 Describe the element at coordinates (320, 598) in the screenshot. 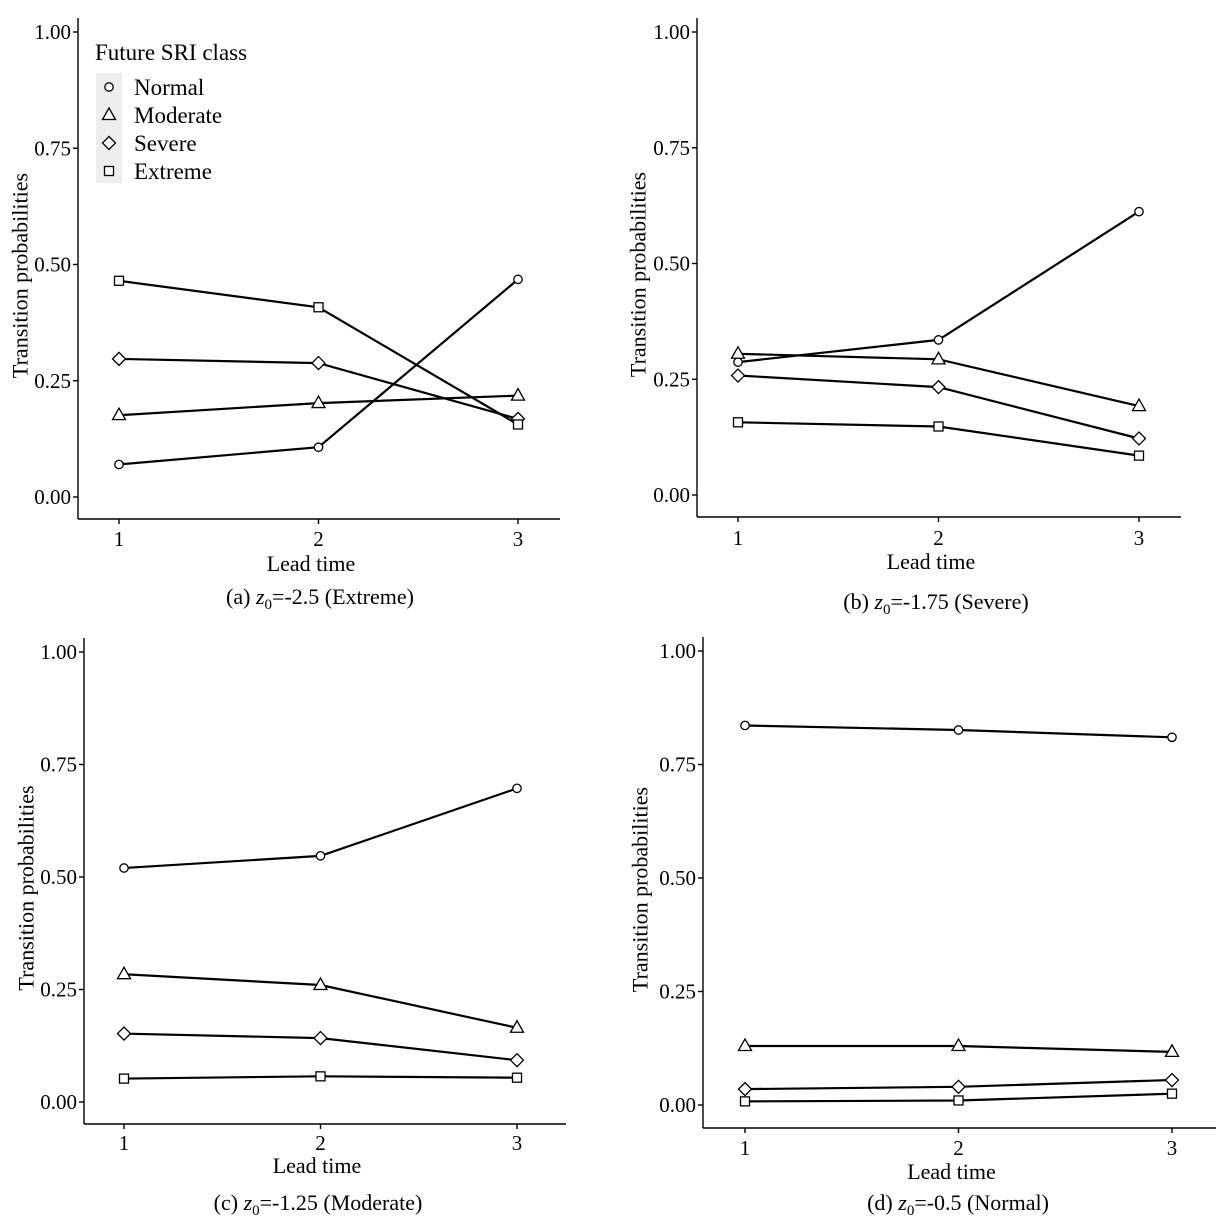

I see `panel-caption: (a) z0=-2.5 (Extreme)` at that location.